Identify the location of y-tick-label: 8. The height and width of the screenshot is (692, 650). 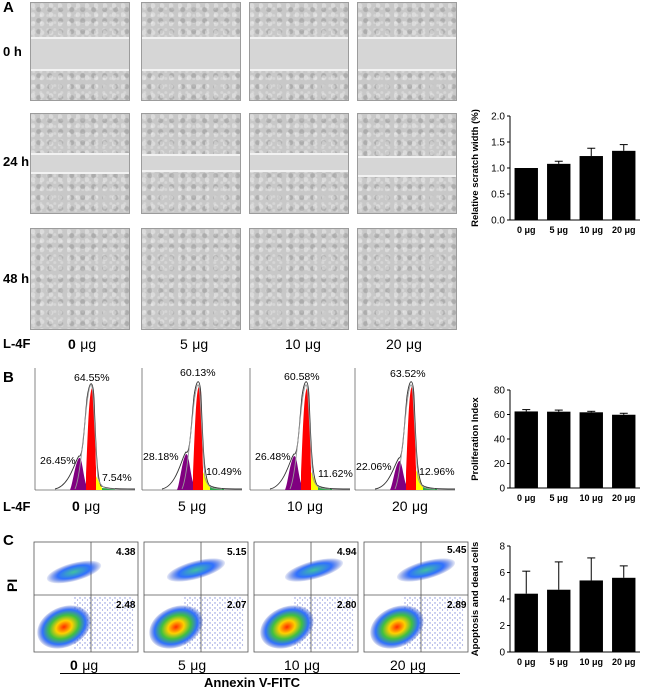
(502, 547).